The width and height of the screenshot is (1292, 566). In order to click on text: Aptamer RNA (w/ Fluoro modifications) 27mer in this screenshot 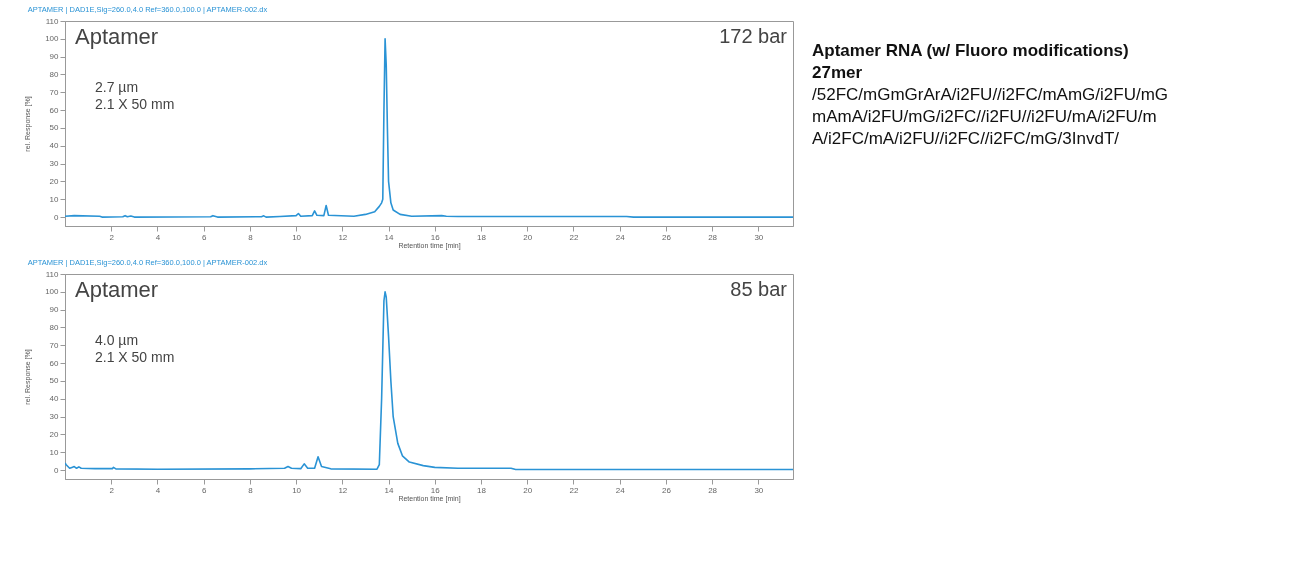, I will do `click(971, 62)`.